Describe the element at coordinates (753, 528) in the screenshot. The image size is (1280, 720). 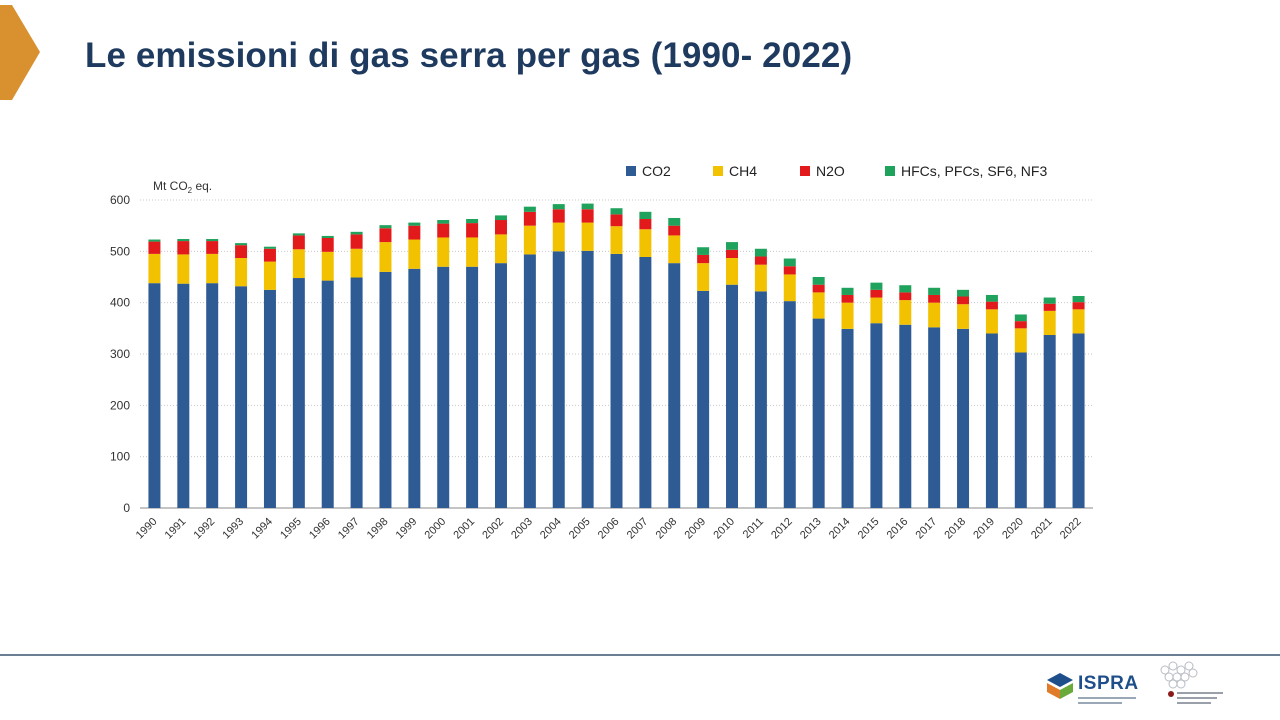
I see `x-tick-label: 2011` at that location.